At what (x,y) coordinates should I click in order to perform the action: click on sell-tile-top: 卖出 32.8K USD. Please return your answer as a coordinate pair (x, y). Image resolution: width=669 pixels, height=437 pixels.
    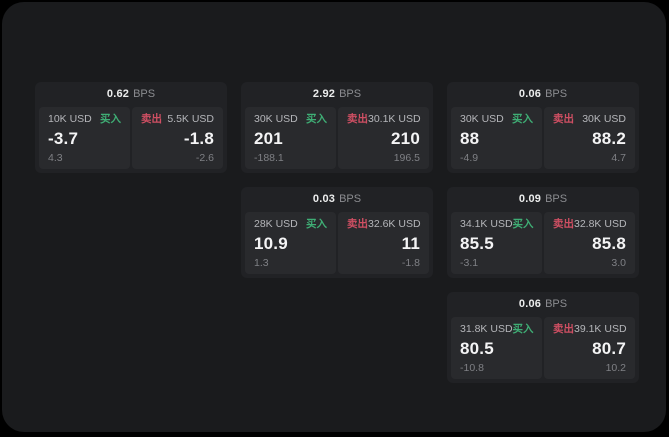
    Looking at the image, I should click on (590, 224).